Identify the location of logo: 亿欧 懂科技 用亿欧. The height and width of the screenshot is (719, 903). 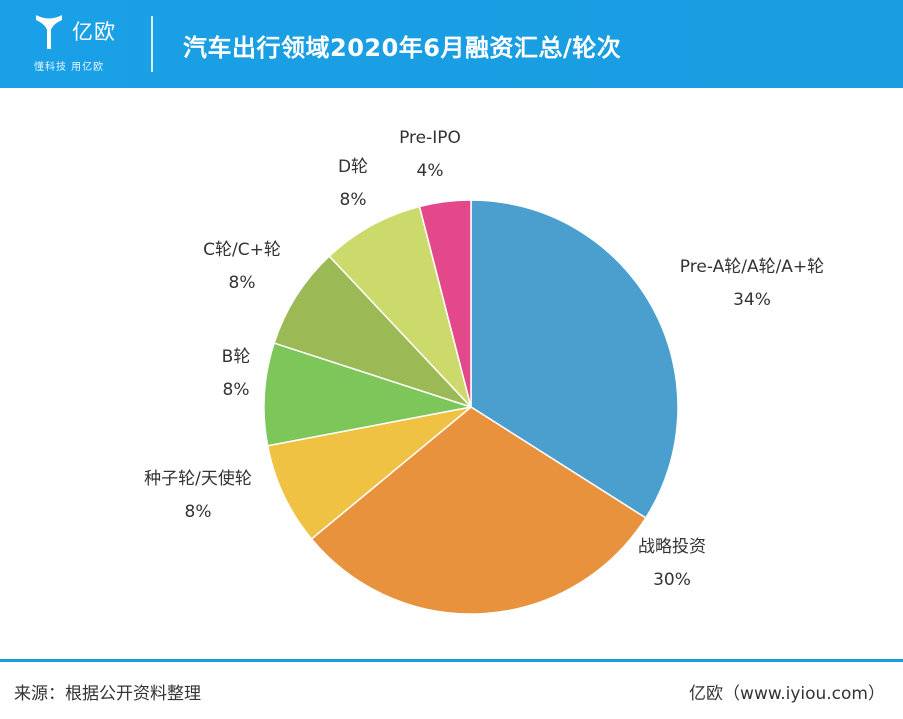
(89, 44).